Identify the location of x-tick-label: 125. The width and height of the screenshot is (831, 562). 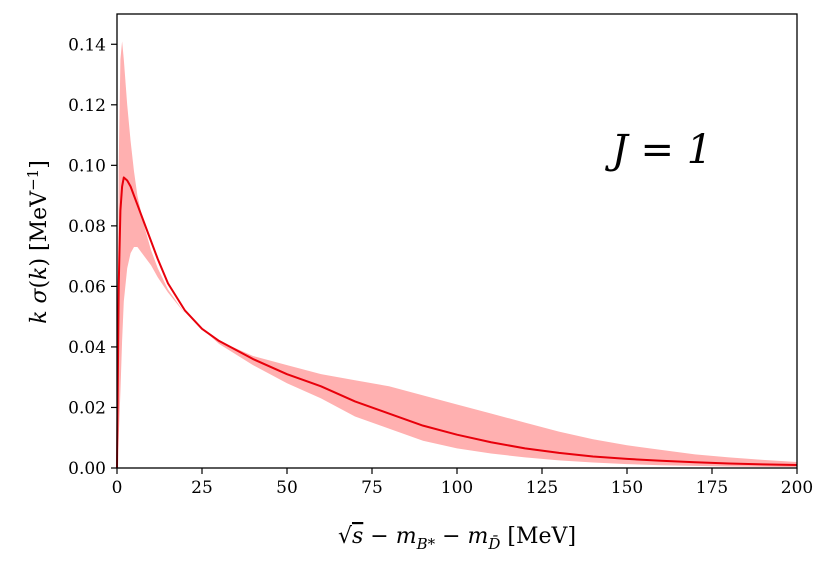
(542, 488).